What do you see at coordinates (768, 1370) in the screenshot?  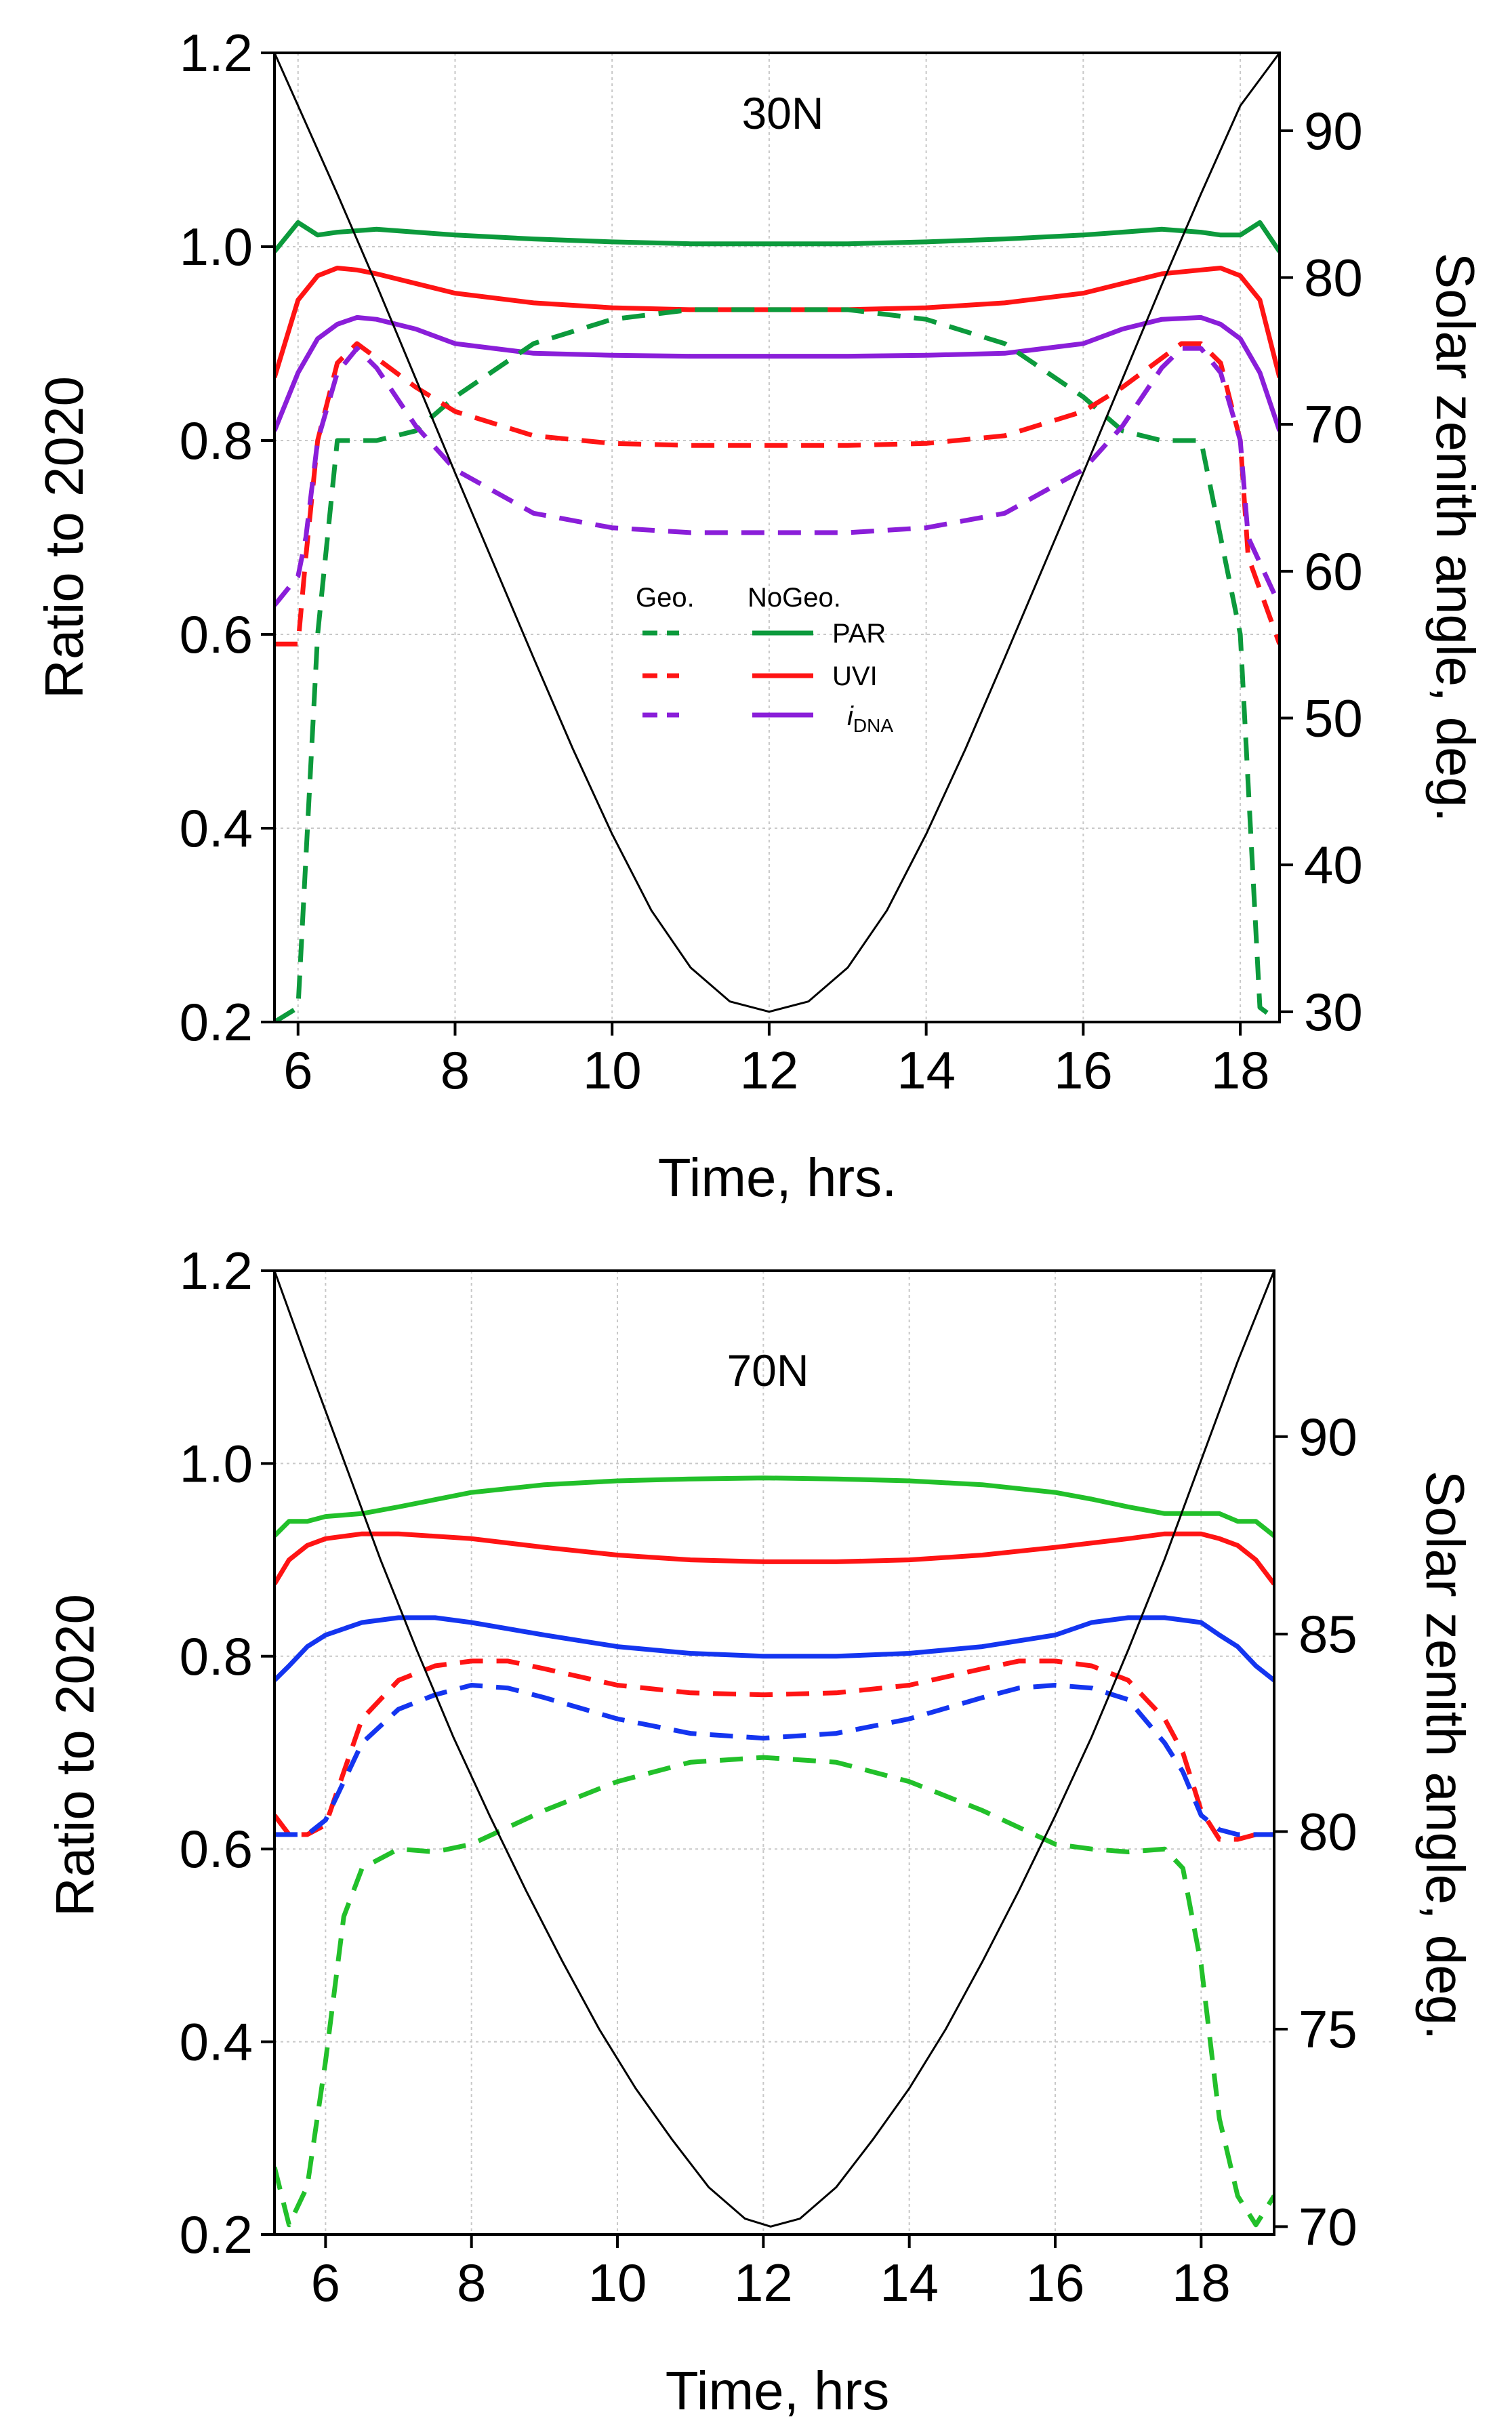 I see `panel-title: 70N` at bounding box center [768, 1370].